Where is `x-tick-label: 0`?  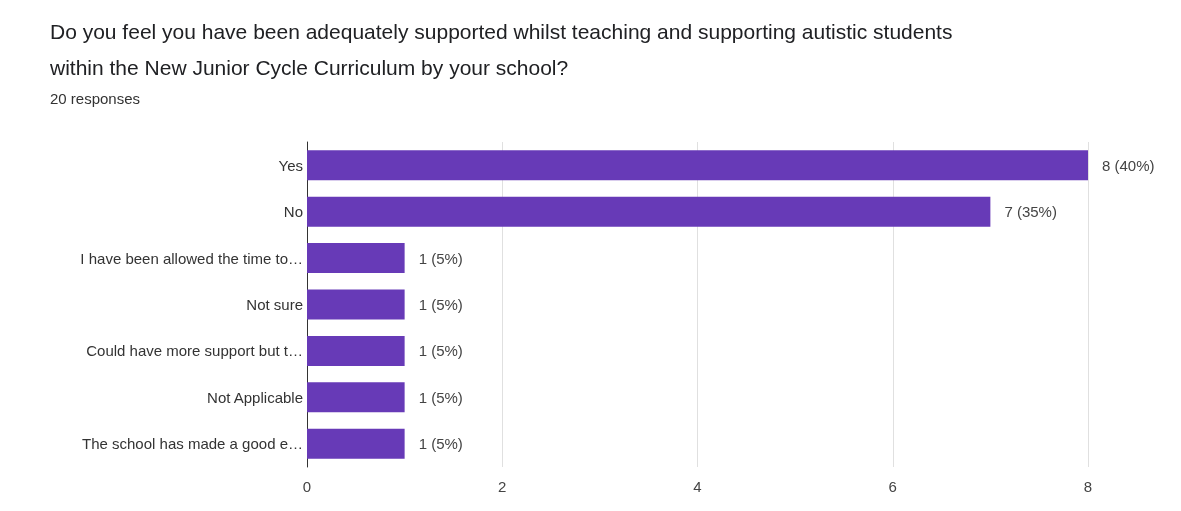
x-tick-label: 0 is located at coordinates (307, 486).